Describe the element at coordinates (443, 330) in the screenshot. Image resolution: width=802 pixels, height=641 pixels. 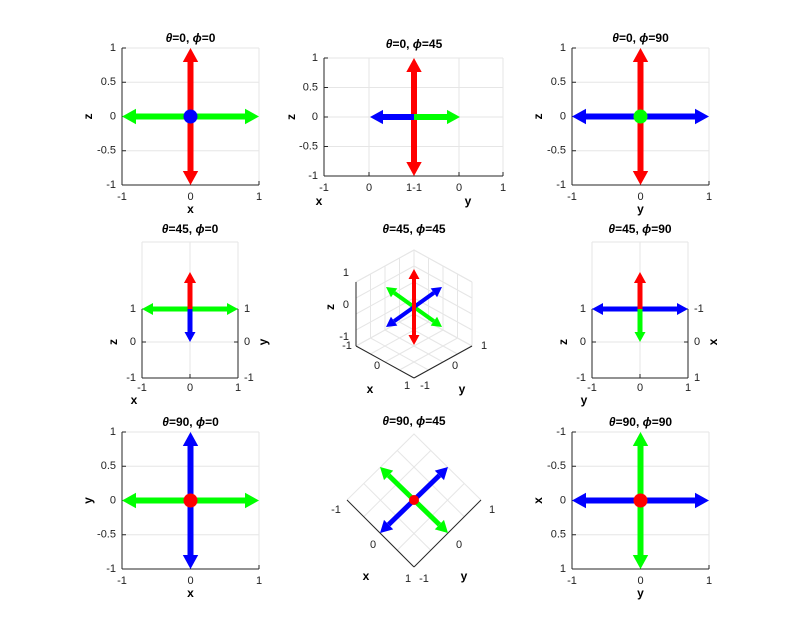
I see `gridline-floor` at that location.